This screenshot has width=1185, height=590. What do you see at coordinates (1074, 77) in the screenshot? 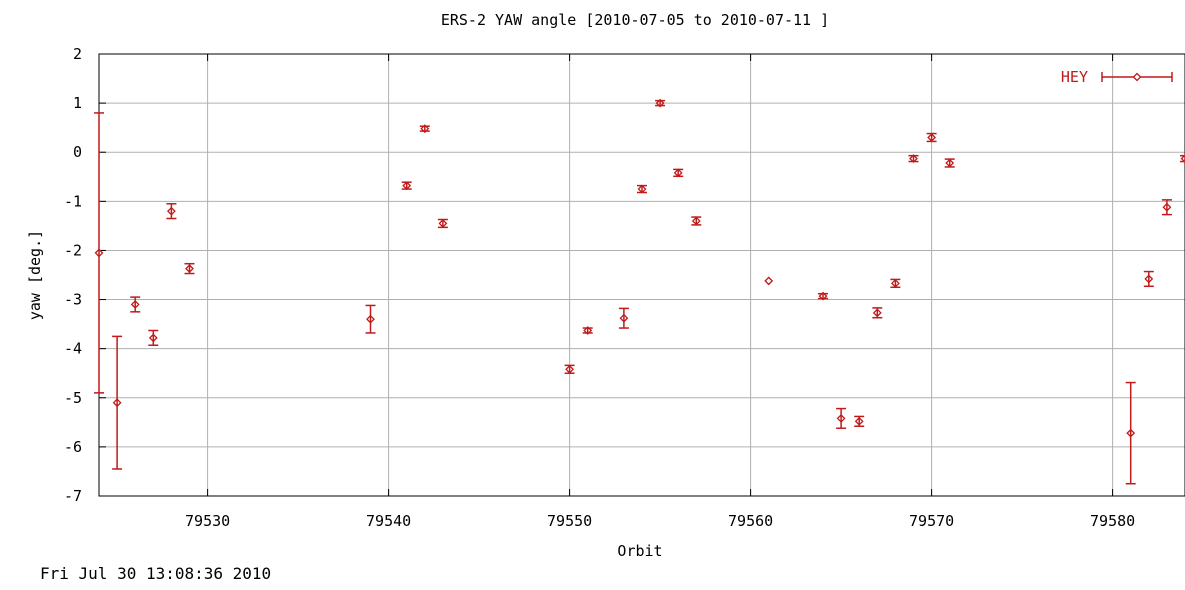
I see `legend-label-hey: HEY` at bounding box center [1074, 77].